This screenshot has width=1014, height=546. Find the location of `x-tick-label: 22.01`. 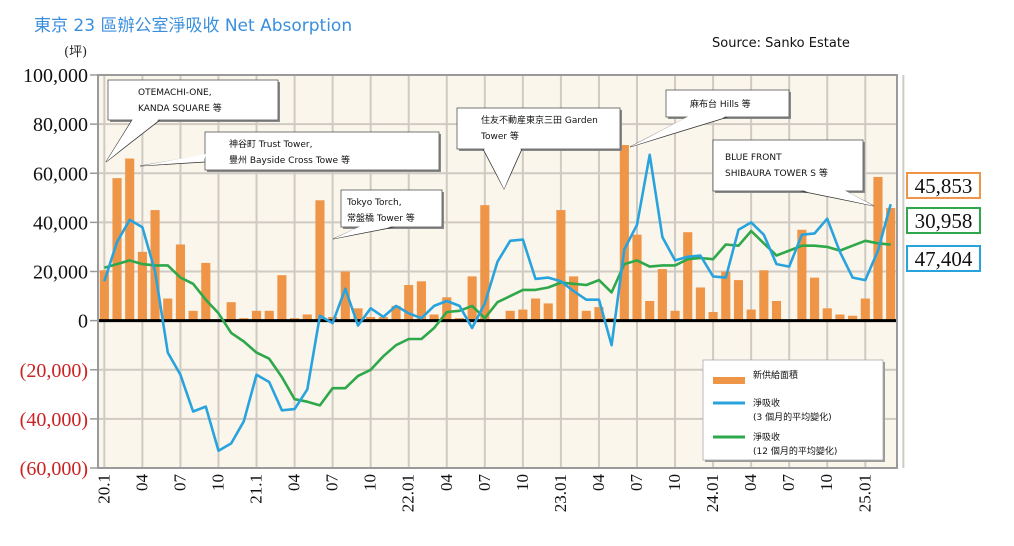

x-tick-label: 22.01 is located at coordinates (408, 493).